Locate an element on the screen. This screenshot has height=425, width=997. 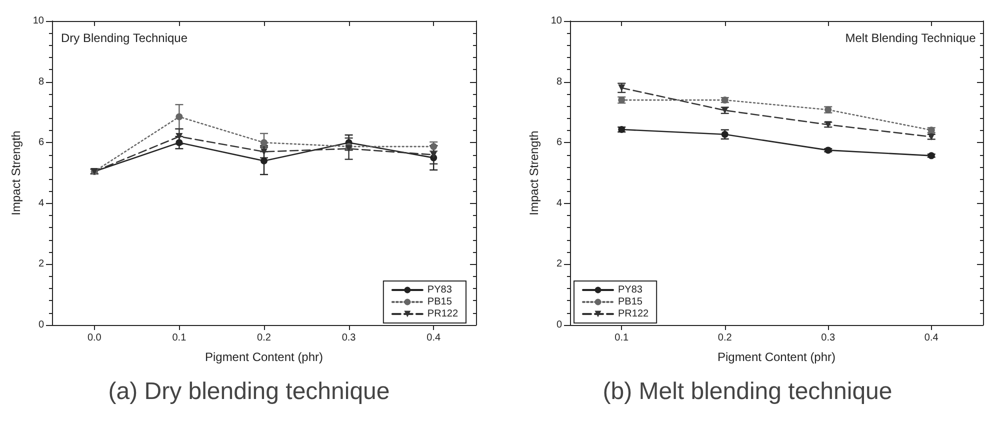
text: (b) Melt blending technique is located at coordinates (748, 392).